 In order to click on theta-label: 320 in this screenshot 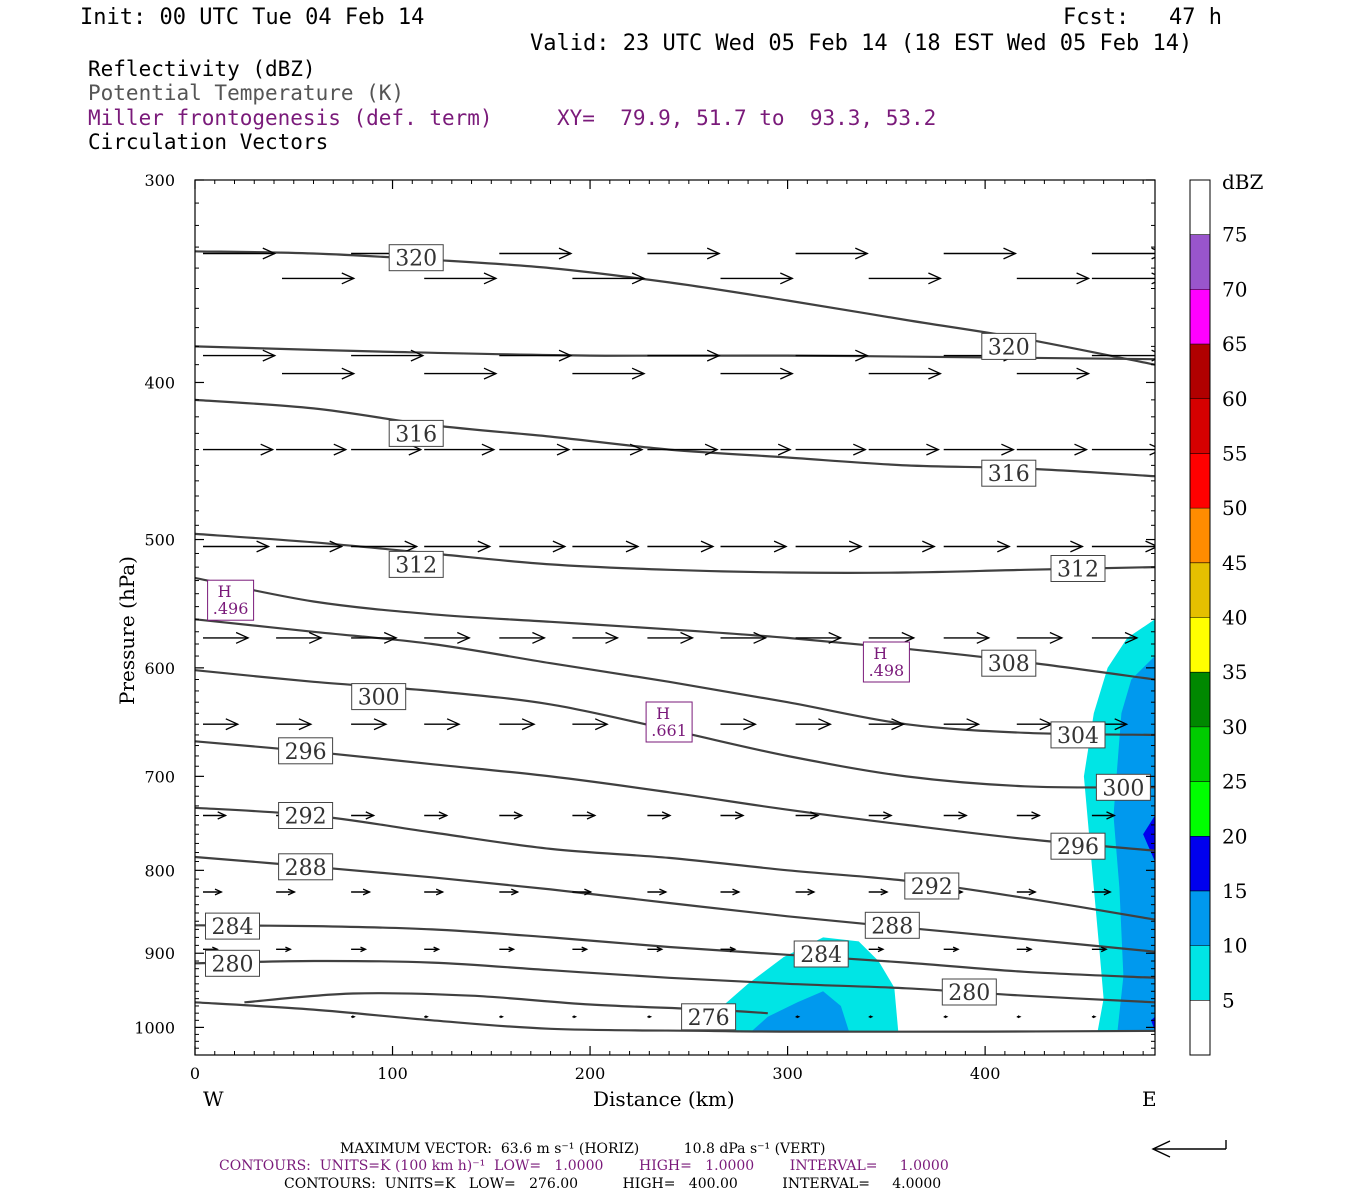, I will do `click(416, 258)`.